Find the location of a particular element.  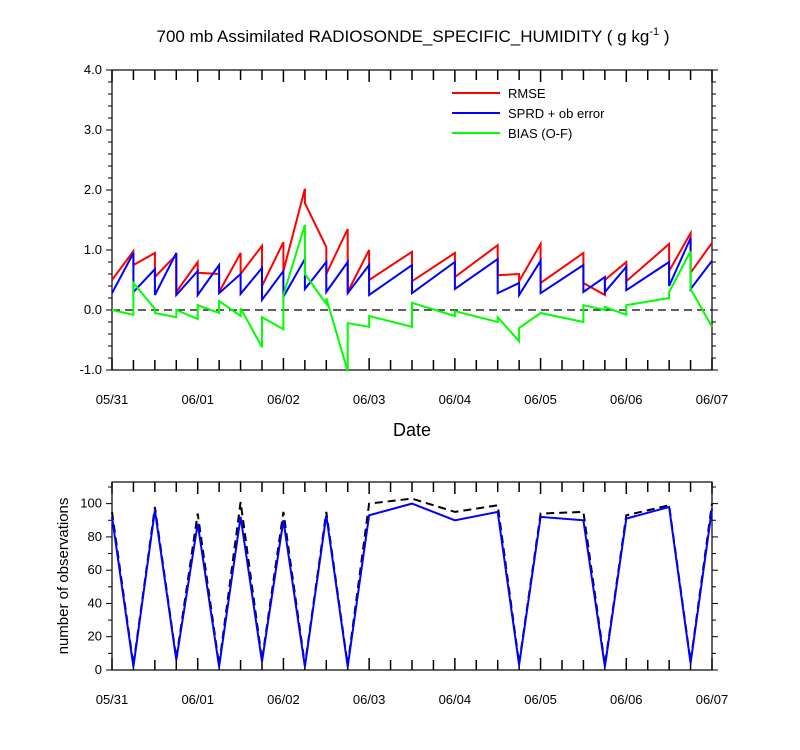

title-close: ) is located at coordinates (664, 36).